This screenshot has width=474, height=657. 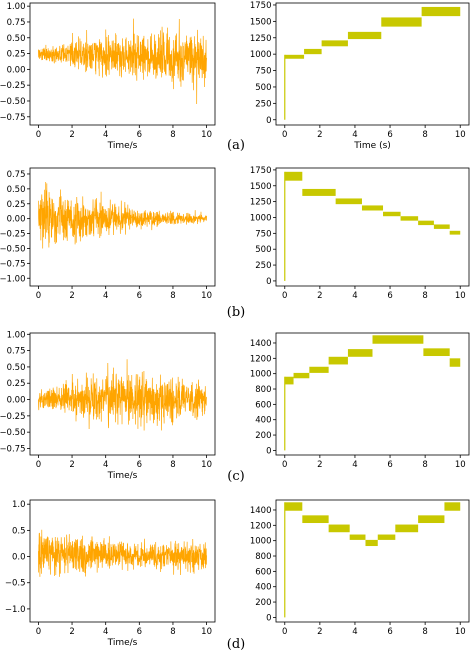 I want to click on chart-d-left: 0 2 4 6 8 10 −1.0 −0.5 0.0 0.5 1.0 Time/s, so click(x=110, y=573).